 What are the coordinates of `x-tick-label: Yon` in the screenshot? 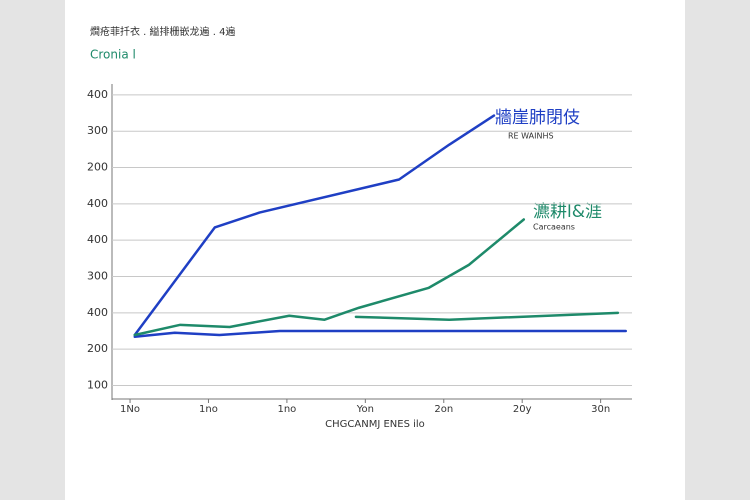 It's located at (365, 409).